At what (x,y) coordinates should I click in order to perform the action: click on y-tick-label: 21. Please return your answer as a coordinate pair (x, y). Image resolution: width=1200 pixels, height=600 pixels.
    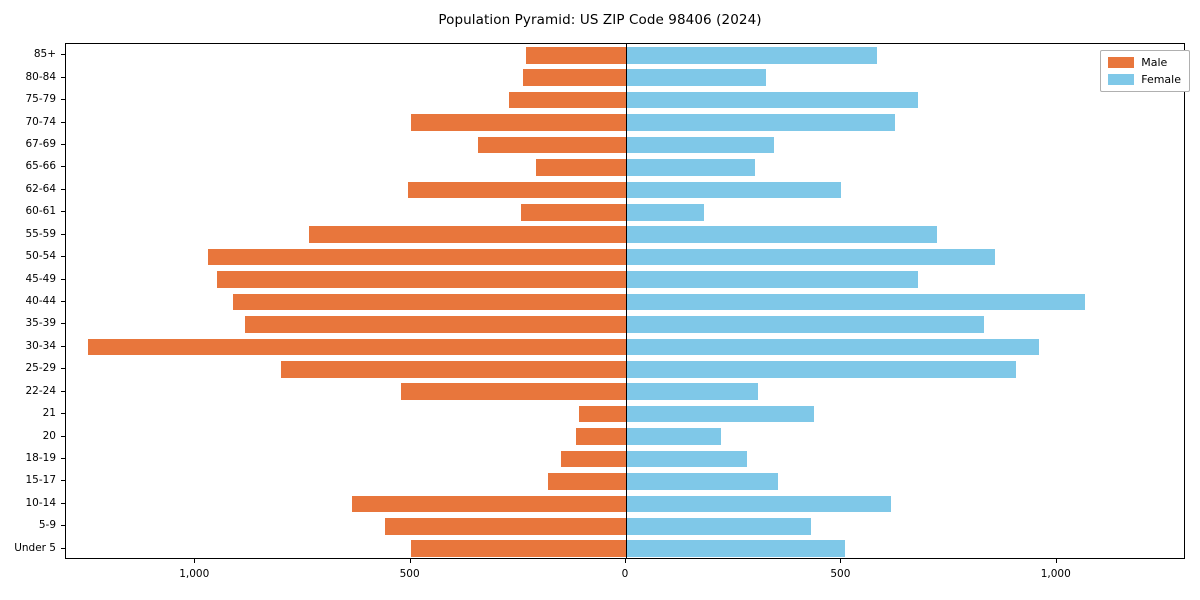
    Looking at the image, I should click on (49, 413).